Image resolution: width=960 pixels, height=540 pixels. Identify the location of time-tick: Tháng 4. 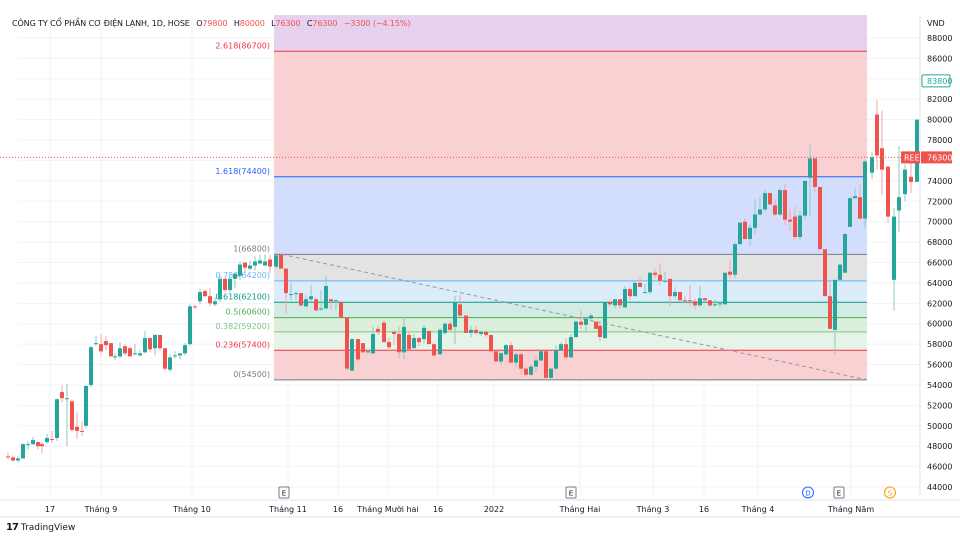
(758, 509).